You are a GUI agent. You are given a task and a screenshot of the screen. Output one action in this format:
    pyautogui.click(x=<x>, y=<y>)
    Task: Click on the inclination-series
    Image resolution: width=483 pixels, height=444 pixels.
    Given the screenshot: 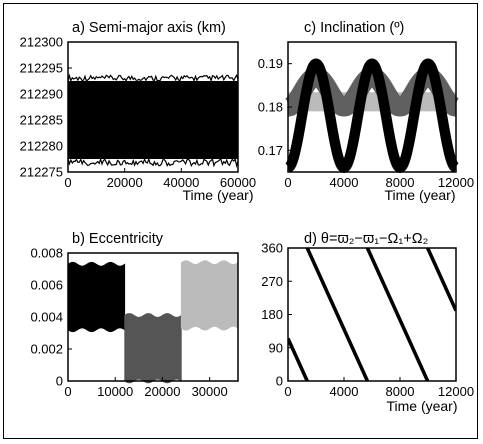 What is the action you would take?
    pyautogui.click(x=372, y=115)
    